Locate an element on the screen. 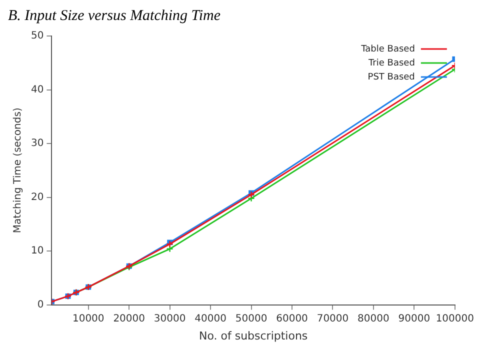  y-tick-label: 30 is located at coordinates (37, 144).